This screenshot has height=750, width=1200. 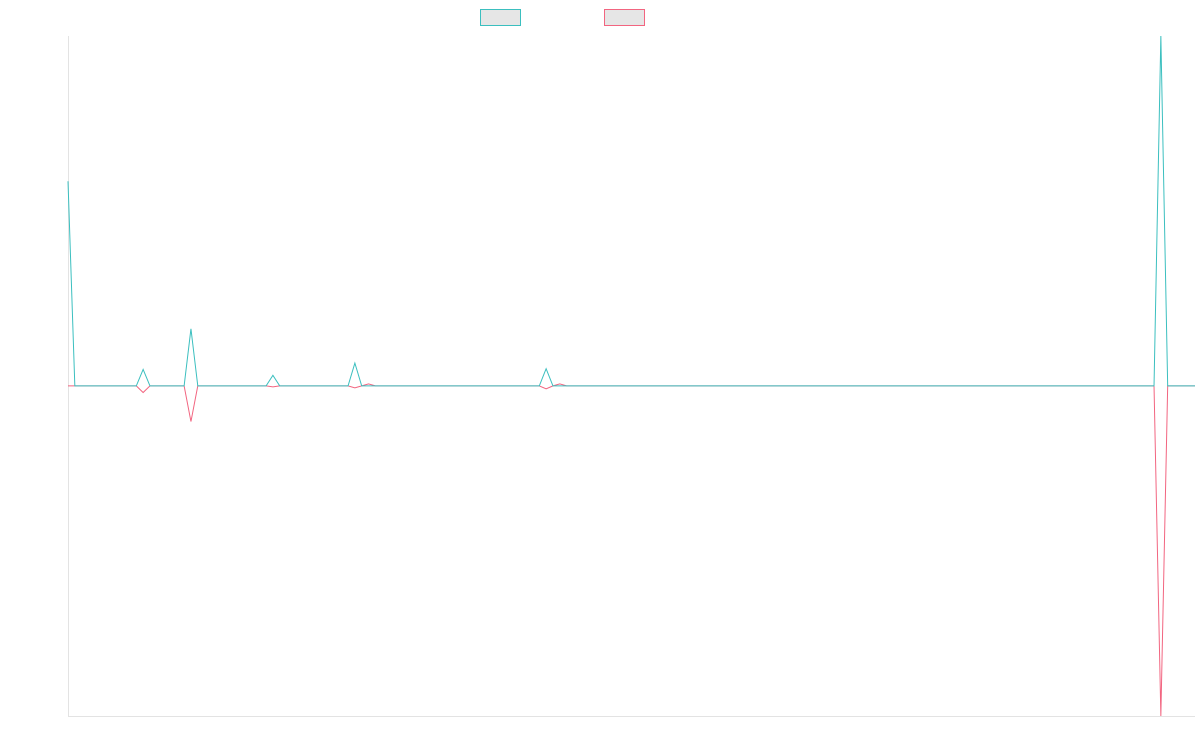 What do you see at coordinates (562, 17) in the screenshot?
I see `legend` at bounding box center [562, 17].